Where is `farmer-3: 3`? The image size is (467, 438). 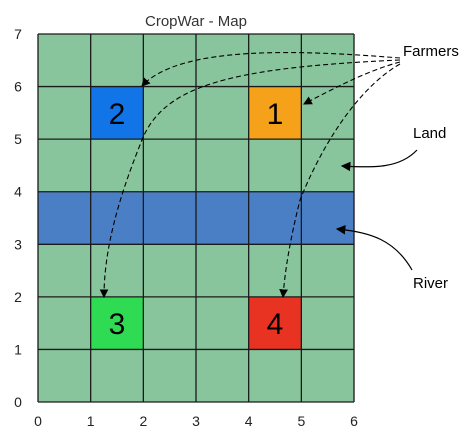
farmer-3: 3 is located at coordinates (117, 323).